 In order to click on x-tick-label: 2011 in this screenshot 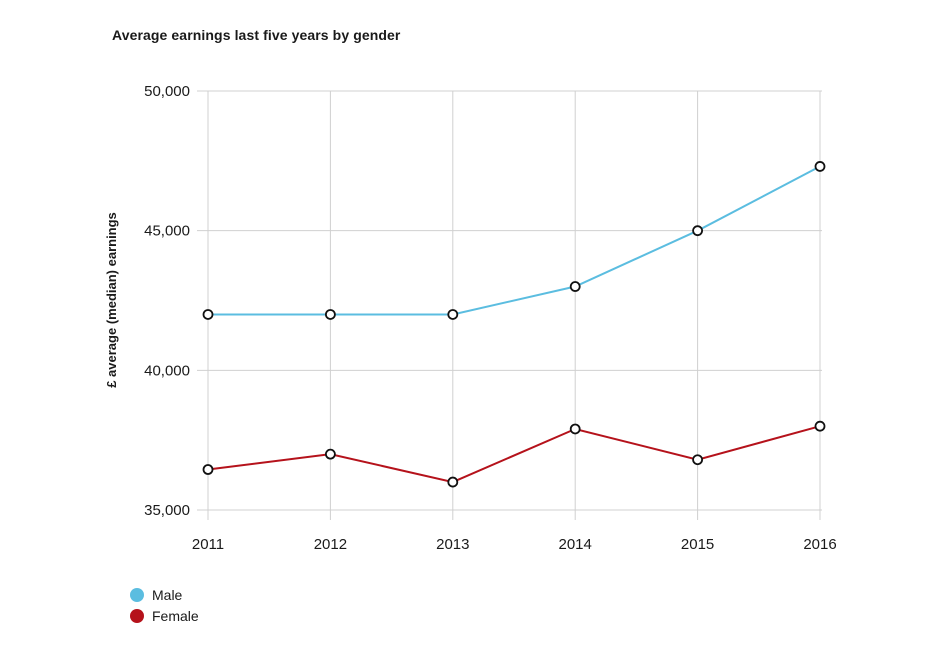, I will do `click(208, 544)`.